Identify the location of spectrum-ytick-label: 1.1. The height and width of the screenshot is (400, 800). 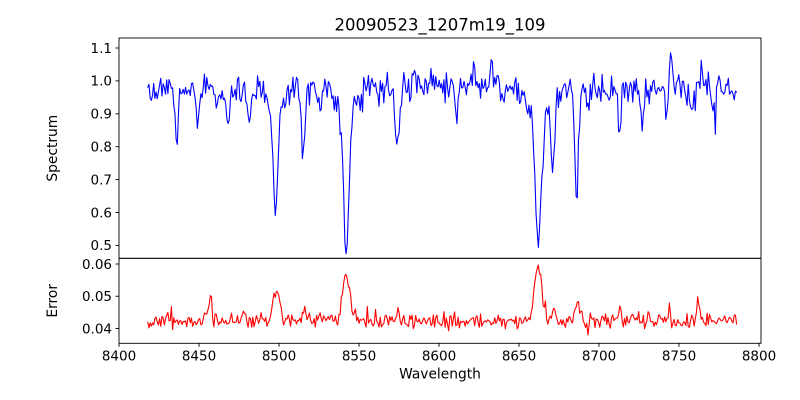
(101, 49).